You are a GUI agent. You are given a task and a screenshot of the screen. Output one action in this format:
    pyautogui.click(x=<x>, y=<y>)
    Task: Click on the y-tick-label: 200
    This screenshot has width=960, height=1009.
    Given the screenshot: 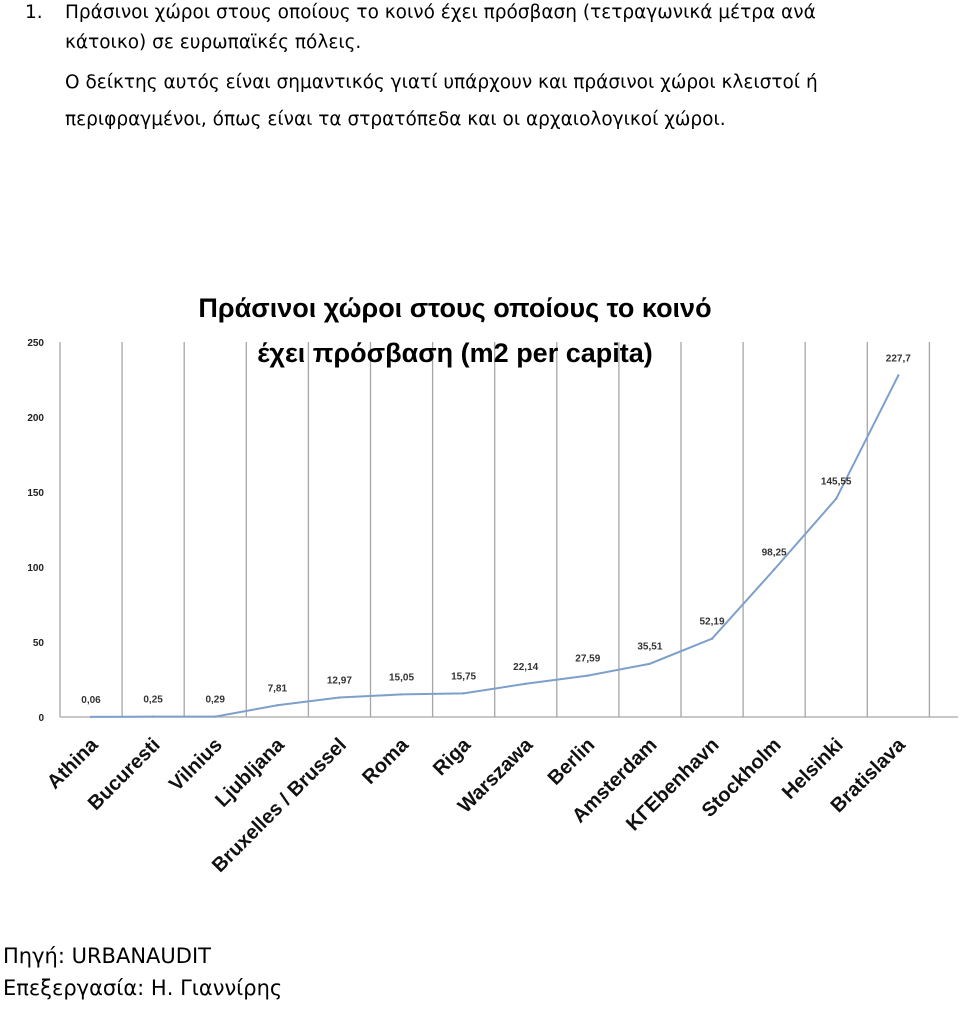 What is the action you would take?
    pyautogui.click(x=35, y=418)
    